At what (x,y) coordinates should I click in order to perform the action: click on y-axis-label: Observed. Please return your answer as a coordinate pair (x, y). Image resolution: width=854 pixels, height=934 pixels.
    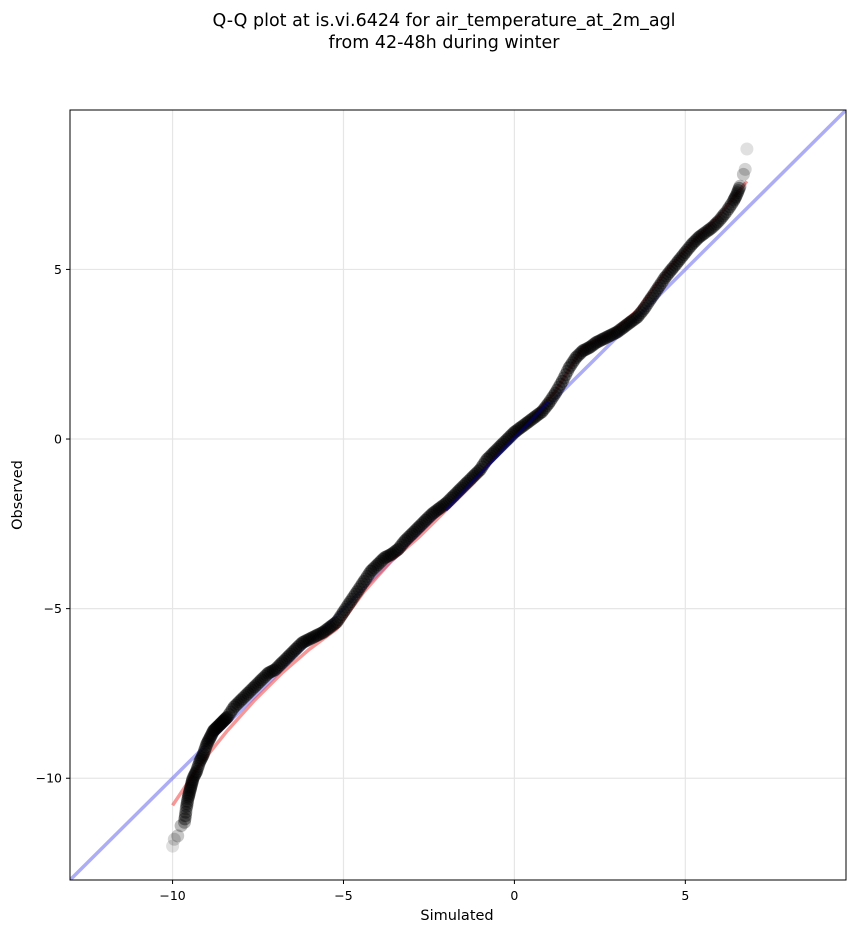
    Looking at the image, I should click on (18, 495).